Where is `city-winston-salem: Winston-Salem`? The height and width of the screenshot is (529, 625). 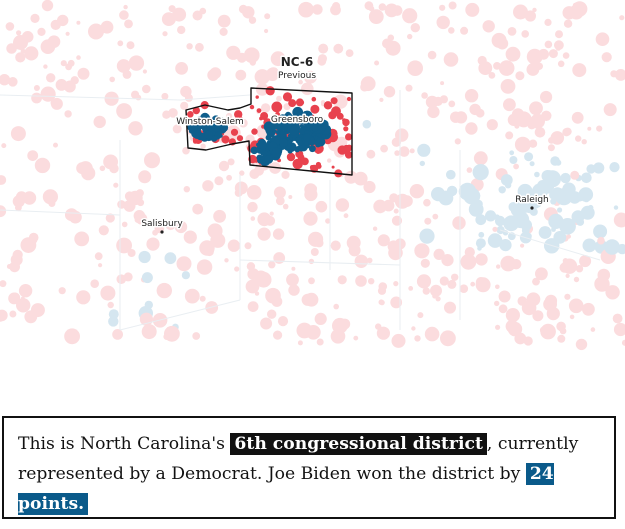
city-winston-salem: Winston-Salem is located at coordinates (210, 122).